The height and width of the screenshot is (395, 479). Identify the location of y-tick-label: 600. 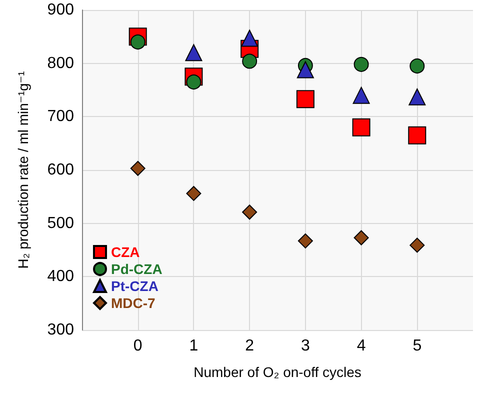
(60, 170).